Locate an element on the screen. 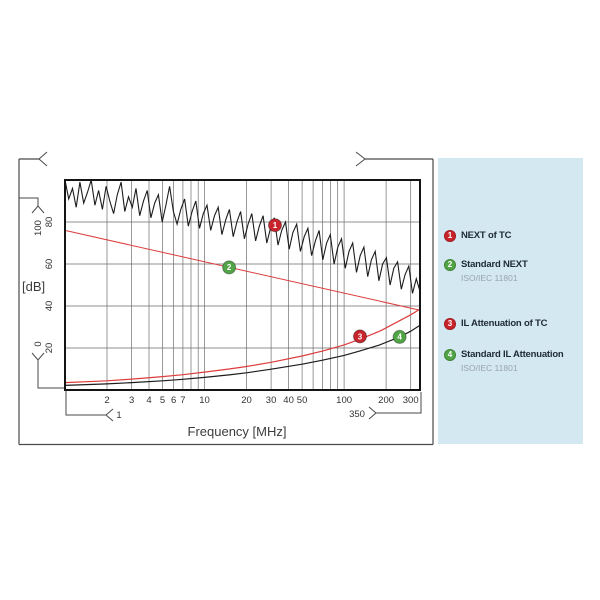 The height and width of the screenshot is (600, 600). series-next-of-tc is located at coordinates (242, 236).